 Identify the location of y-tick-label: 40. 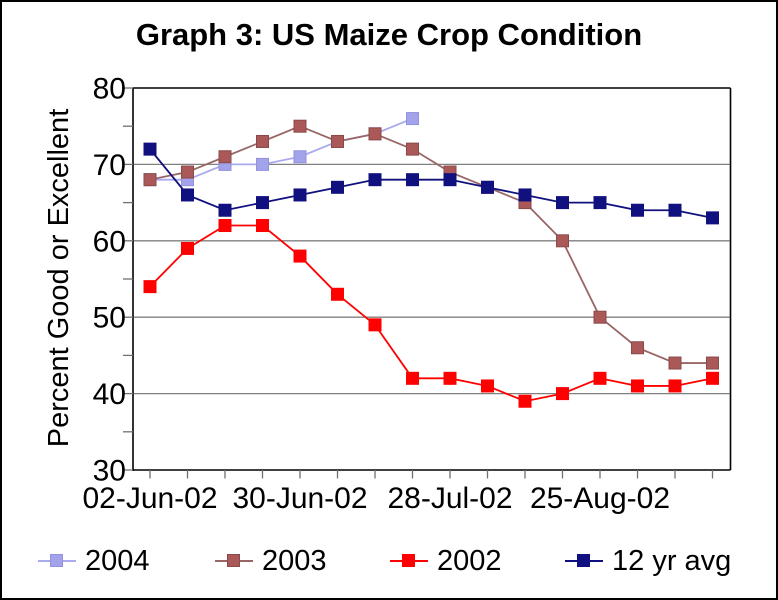
(109, 394).